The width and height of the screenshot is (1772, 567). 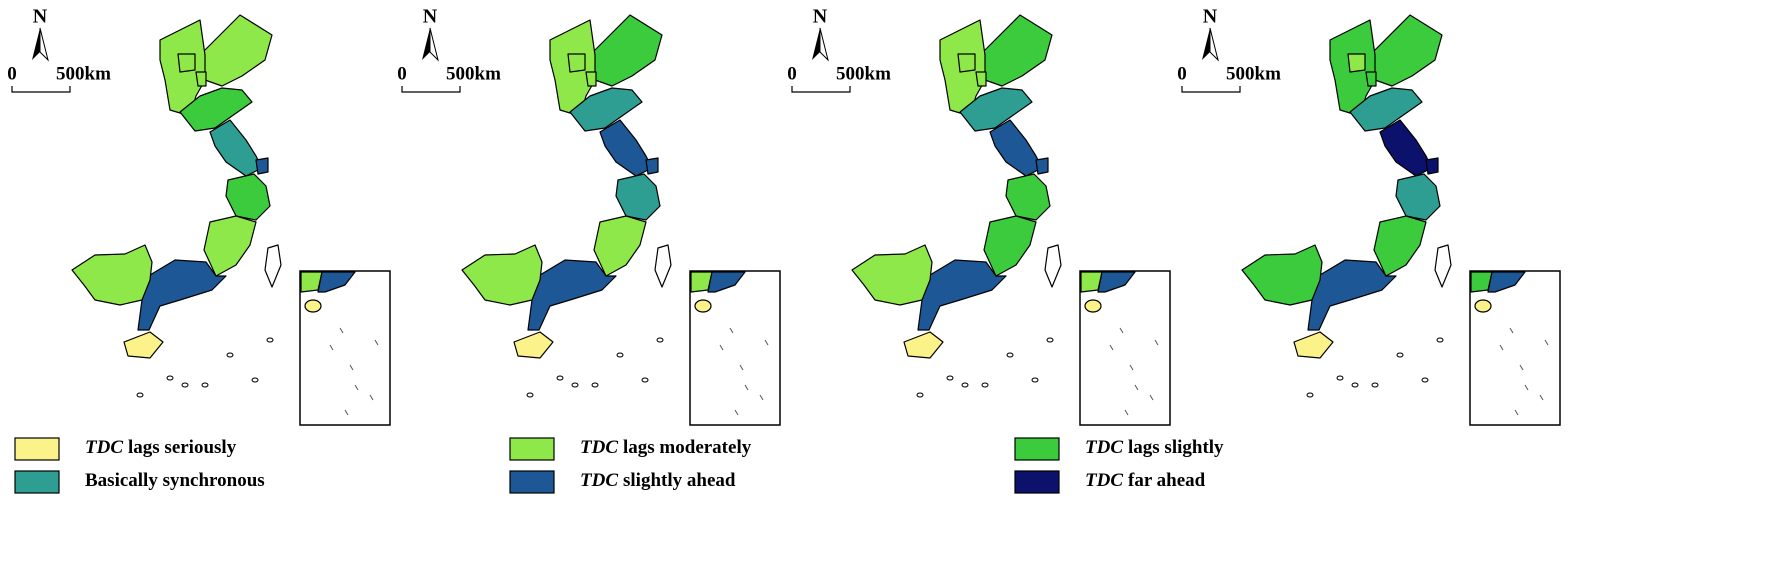 I want to click on legend-text: lags slightly, so click(x=1176, y=447).